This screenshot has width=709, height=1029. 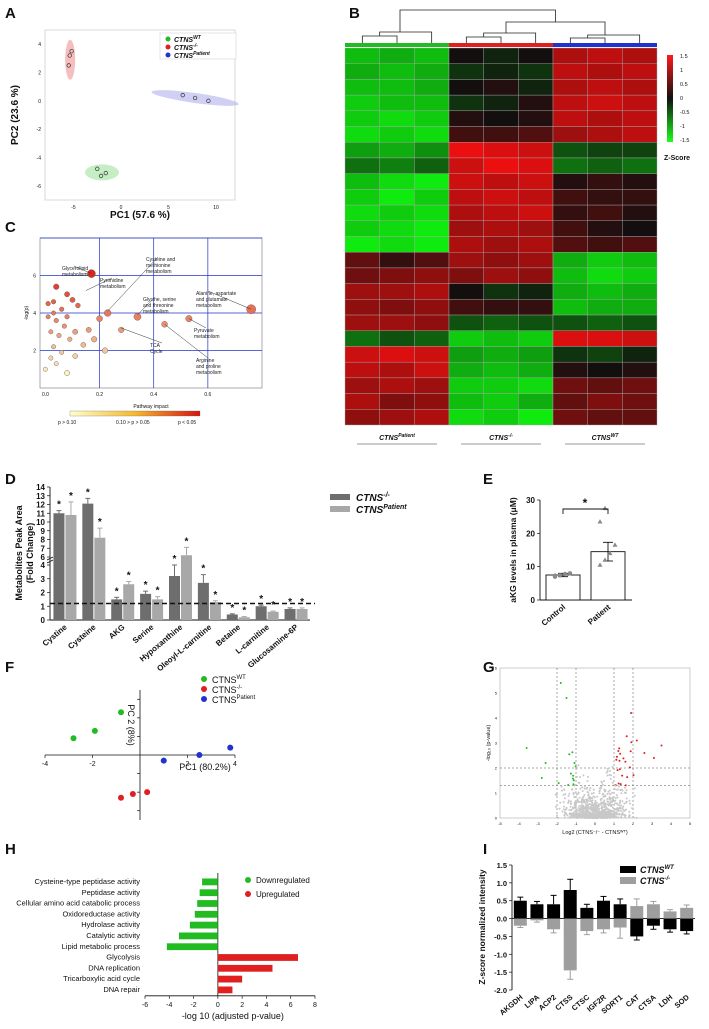 What do you see at coordinates (123, 957) in the screenshot?
I see `category-label: Glycolysis` at bounding box center [123, 957].